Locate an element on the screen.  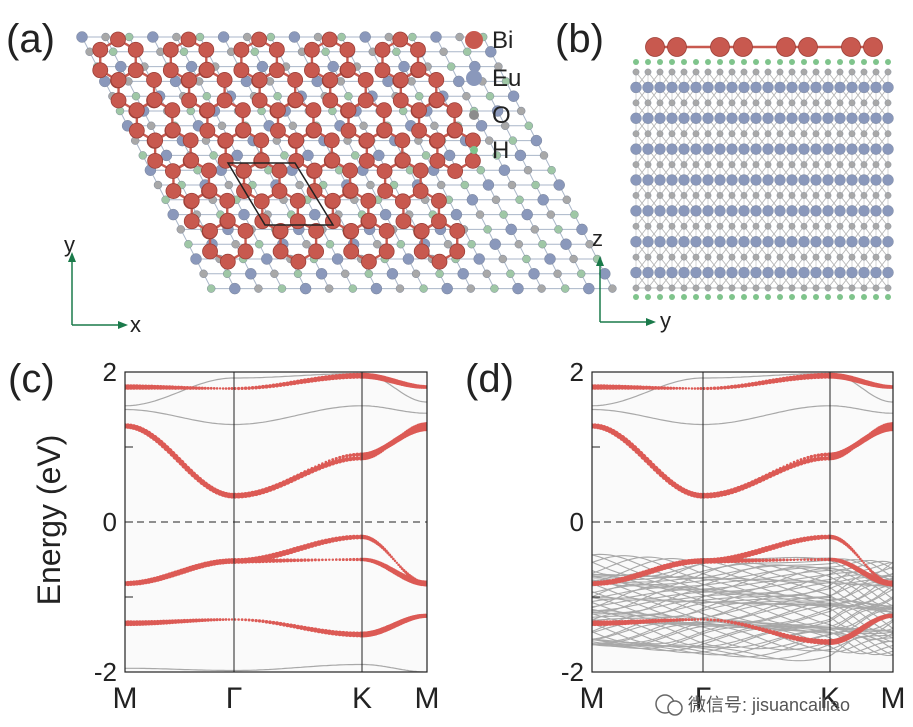
legend: Bi Eu O H is located at coordinates (493, 95).